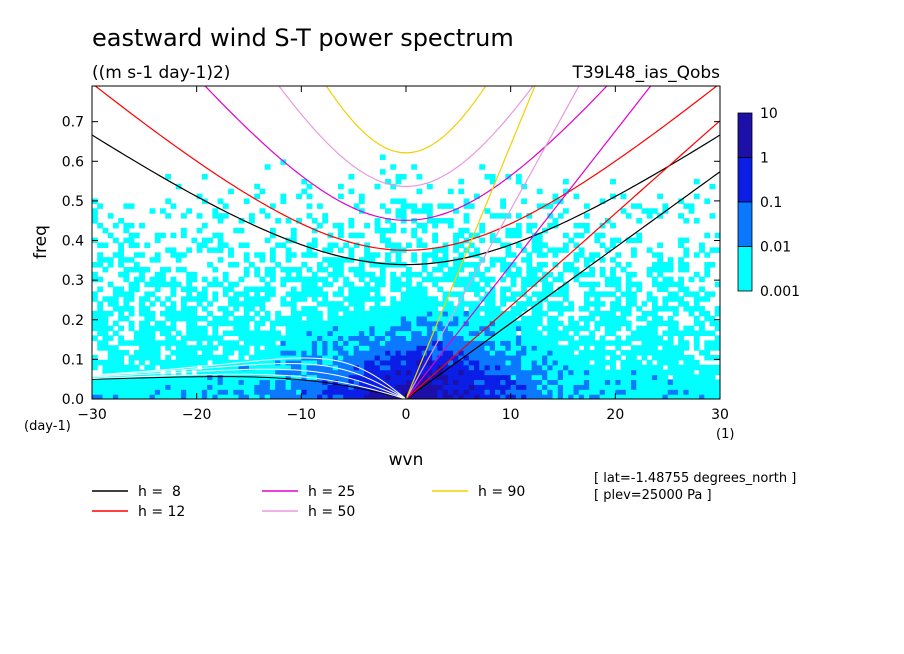  Describe the element at coordinates (73, 360) in the screenshot. I see `y-tick-label: 0.1` at that location.